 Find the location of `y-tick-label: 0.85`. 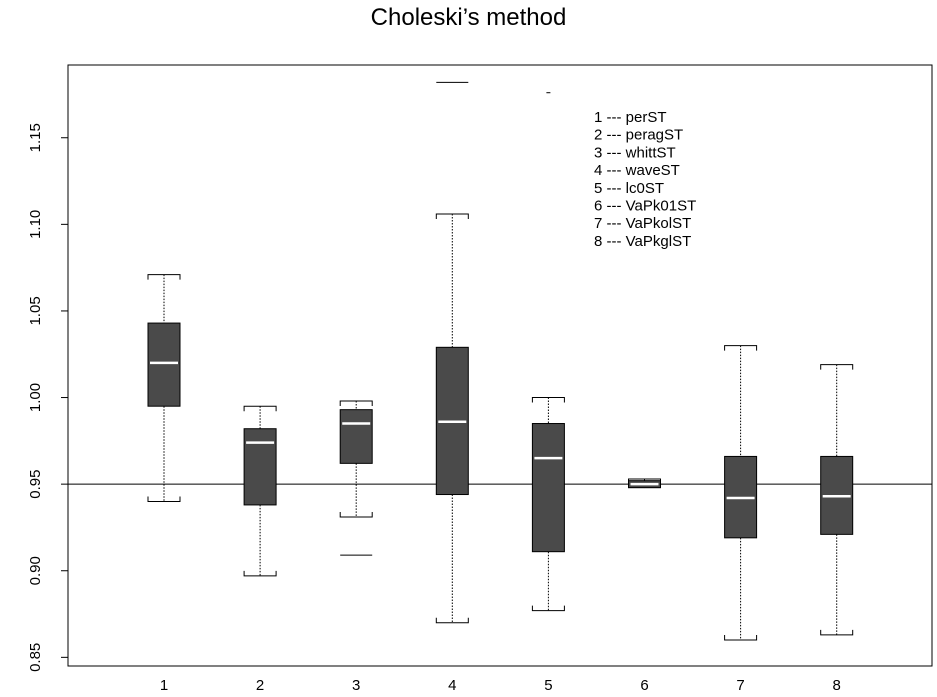

y-tick-label: 0.85 is located at coordinates (35, 657).